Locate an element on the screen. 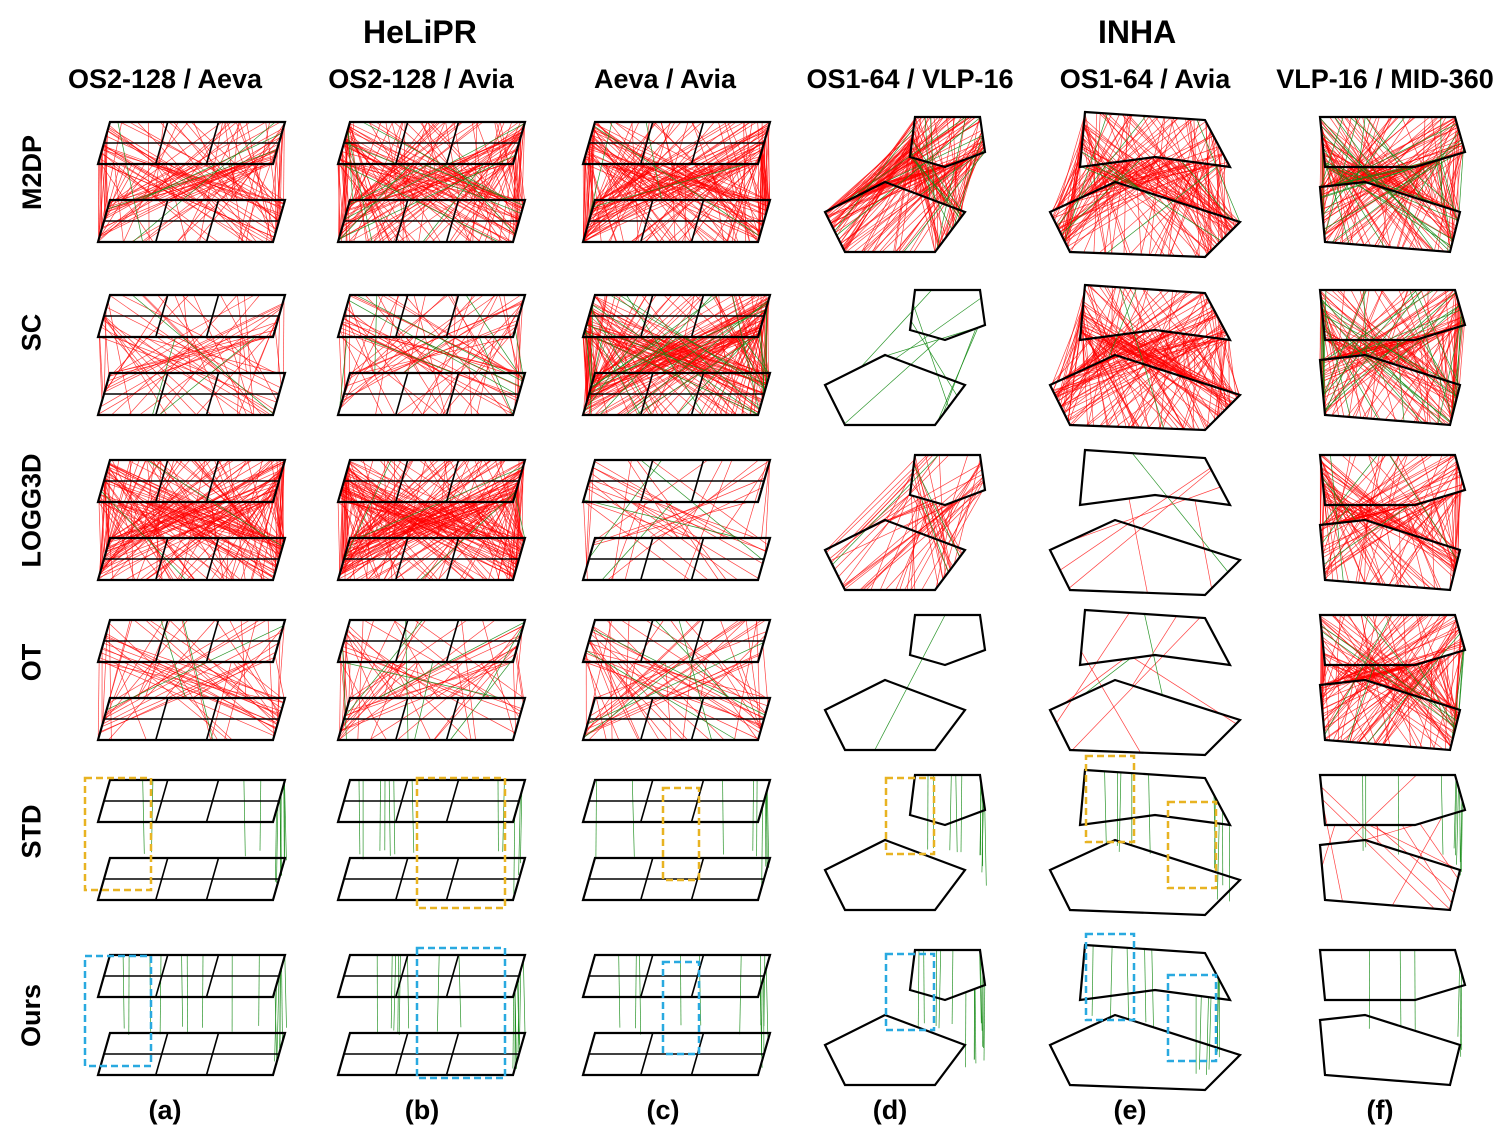  panel-r1-c5-true-matches is located at coordinates (1148, 183).